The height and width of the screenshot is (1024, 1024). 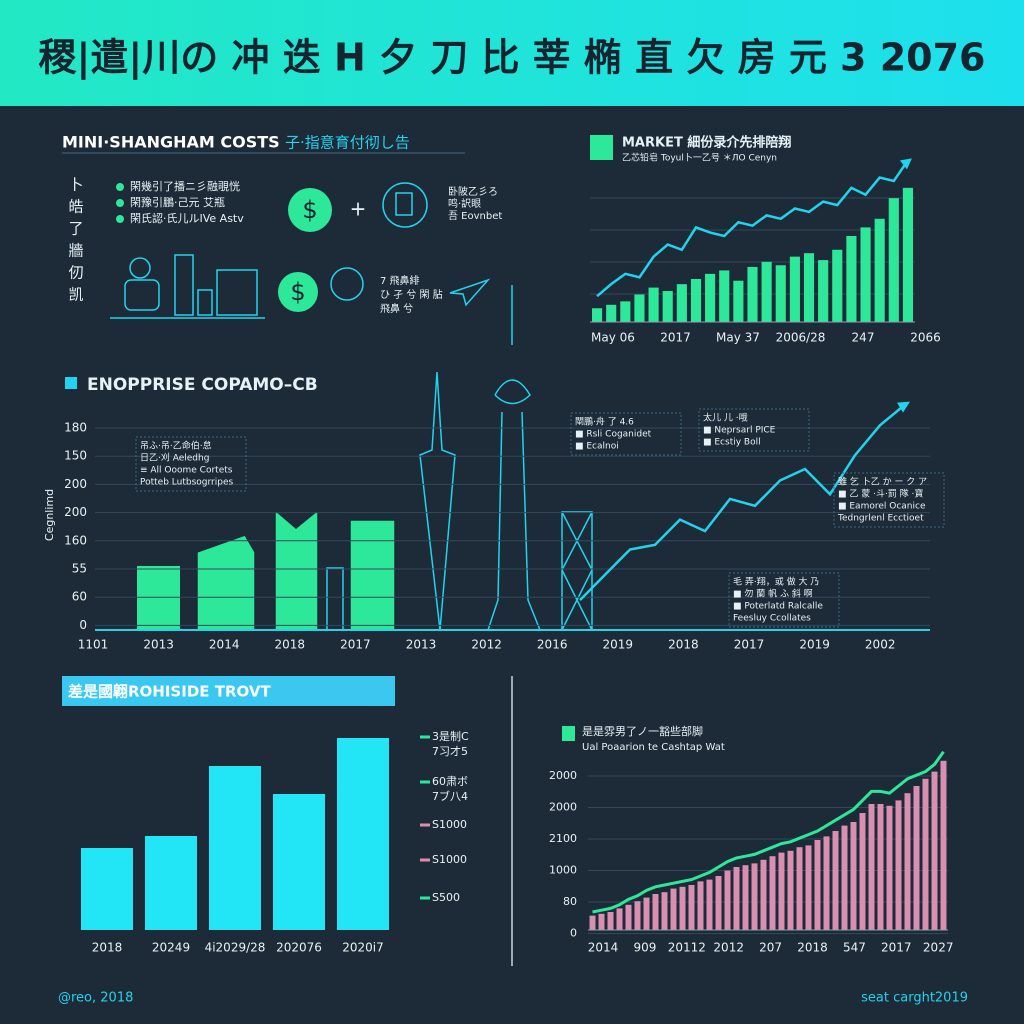 I want to click on page-title: 稷|遣|川の 冲 迭 H 夕 刀 比 莘 椭 直 欠 房 元 3 2076, so click(x=512, y=58).